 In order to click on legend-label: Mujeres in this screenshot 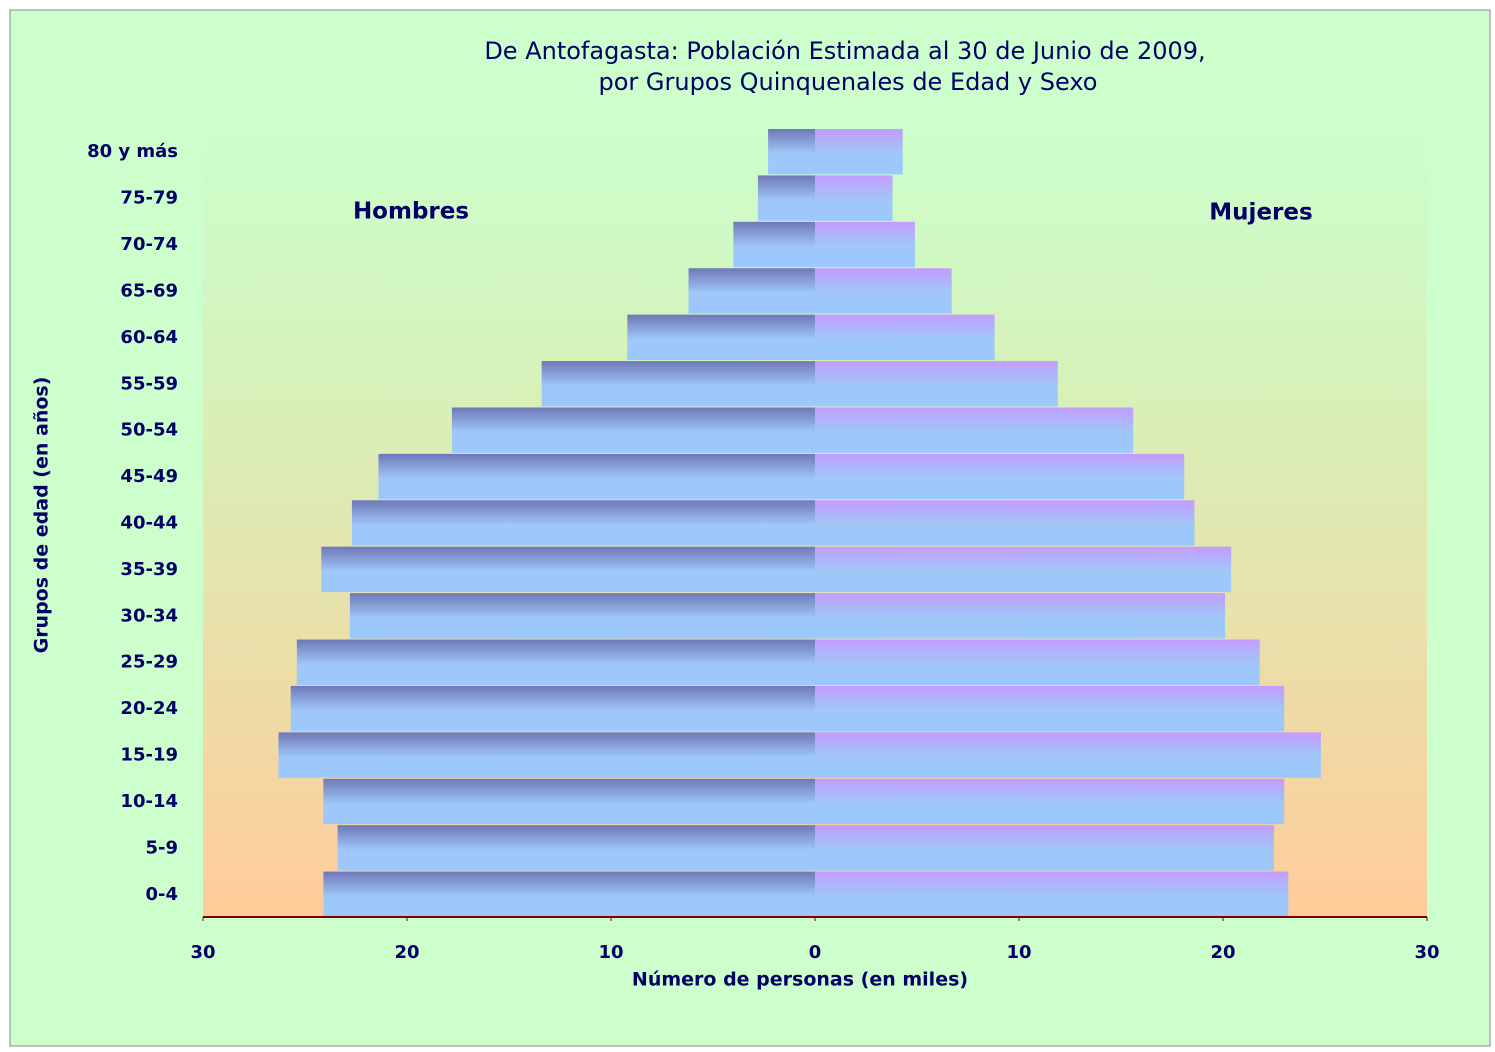, I will do `click(1260, 213)`.